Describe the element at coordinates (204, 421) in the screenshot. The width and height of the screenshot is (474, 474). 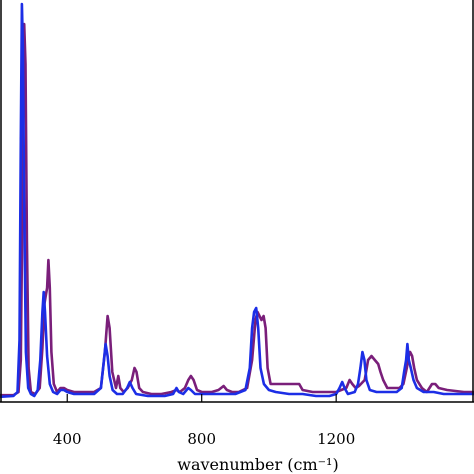
I see `x-ticks: 400 800 1200` at that location.